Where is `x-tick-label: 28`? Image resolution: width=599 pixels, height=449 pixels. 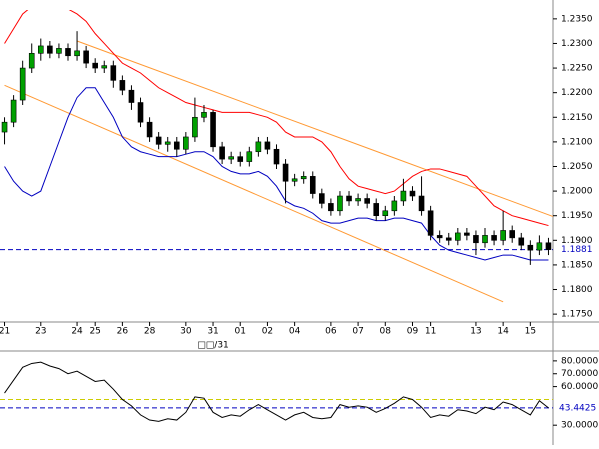
x-tick-label: 28 is located at coordinates (150, 332).